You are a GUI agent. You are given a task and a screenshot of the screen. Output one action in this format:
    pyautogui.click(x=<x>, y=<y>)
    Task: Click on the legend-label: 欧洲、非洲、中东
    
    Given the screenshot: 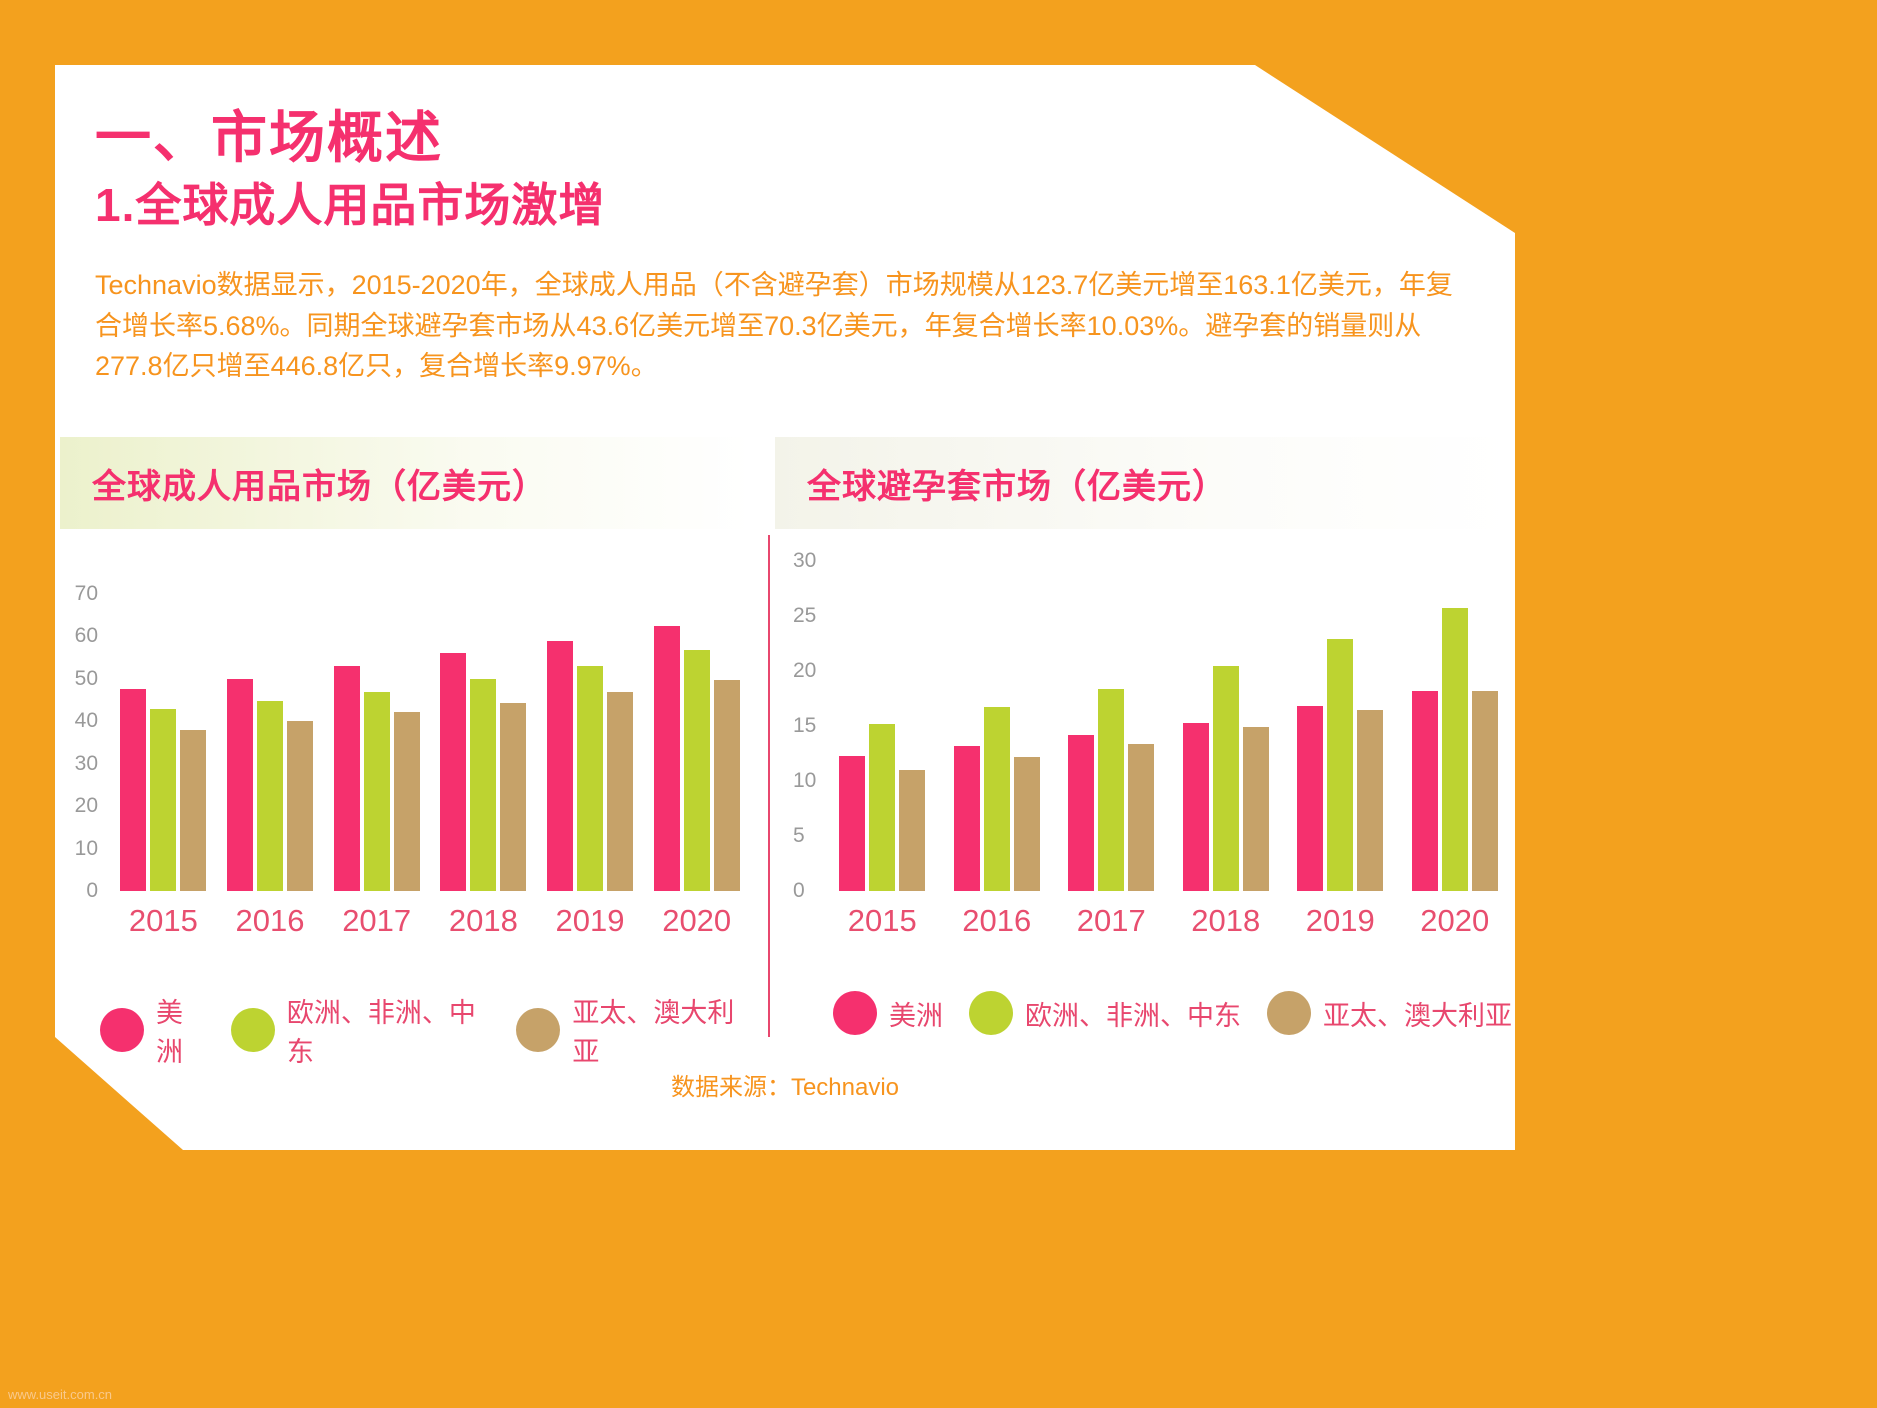 What is the action you would take?
    pyautogui.click(x=1133, y=1015)
    